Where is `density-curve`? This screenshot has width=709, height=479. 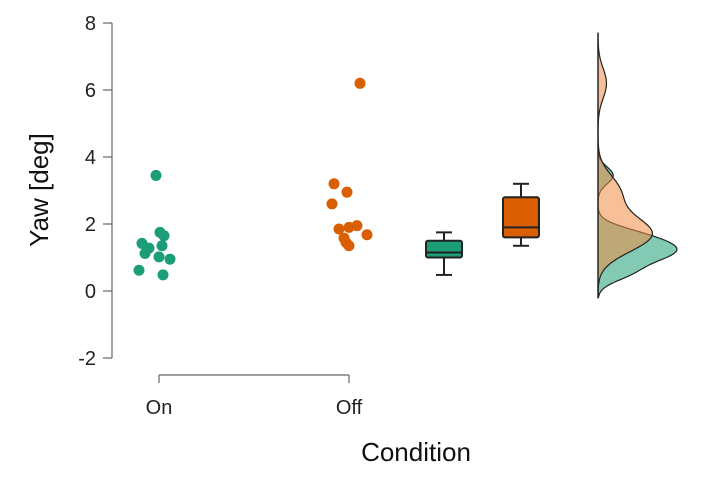
density-curve is located at coordinates (625, 165).